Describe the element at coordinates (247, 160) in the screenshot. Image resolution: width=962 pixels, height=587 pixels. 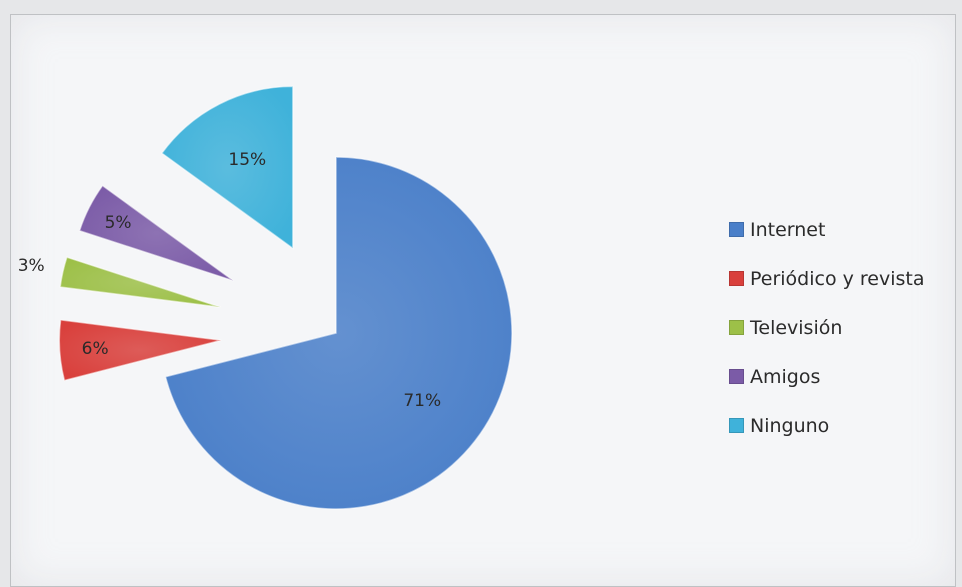
I see `slice-label-ninguno: 15%` at that location.